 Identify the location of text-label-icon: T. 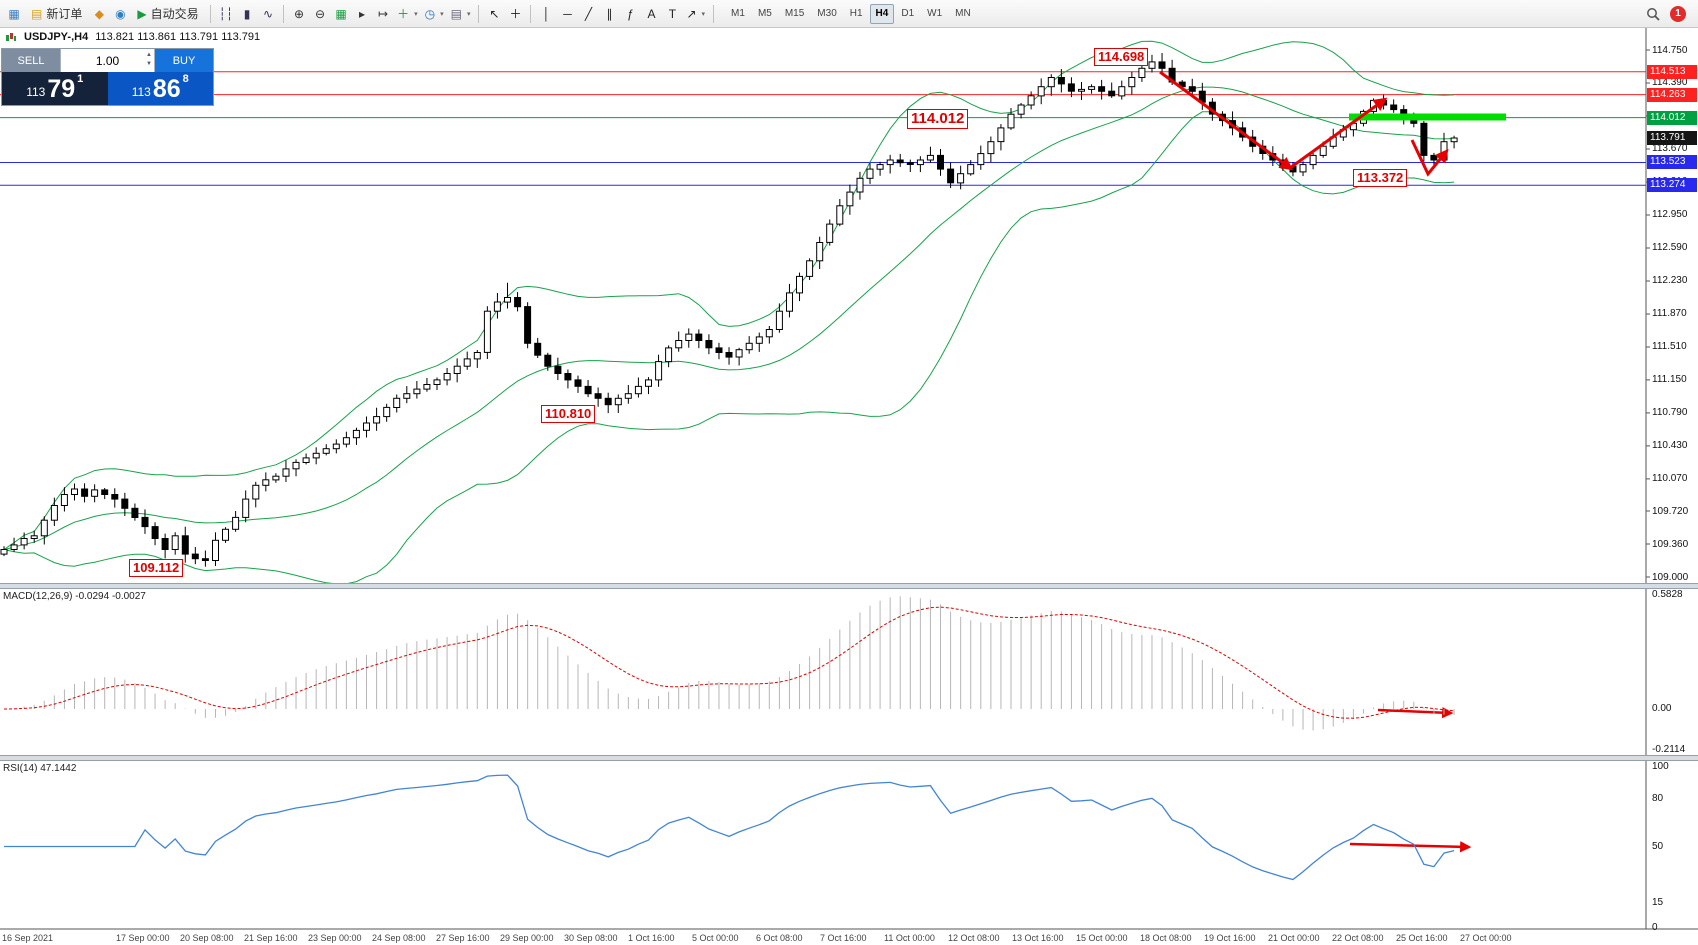
(672, 13).